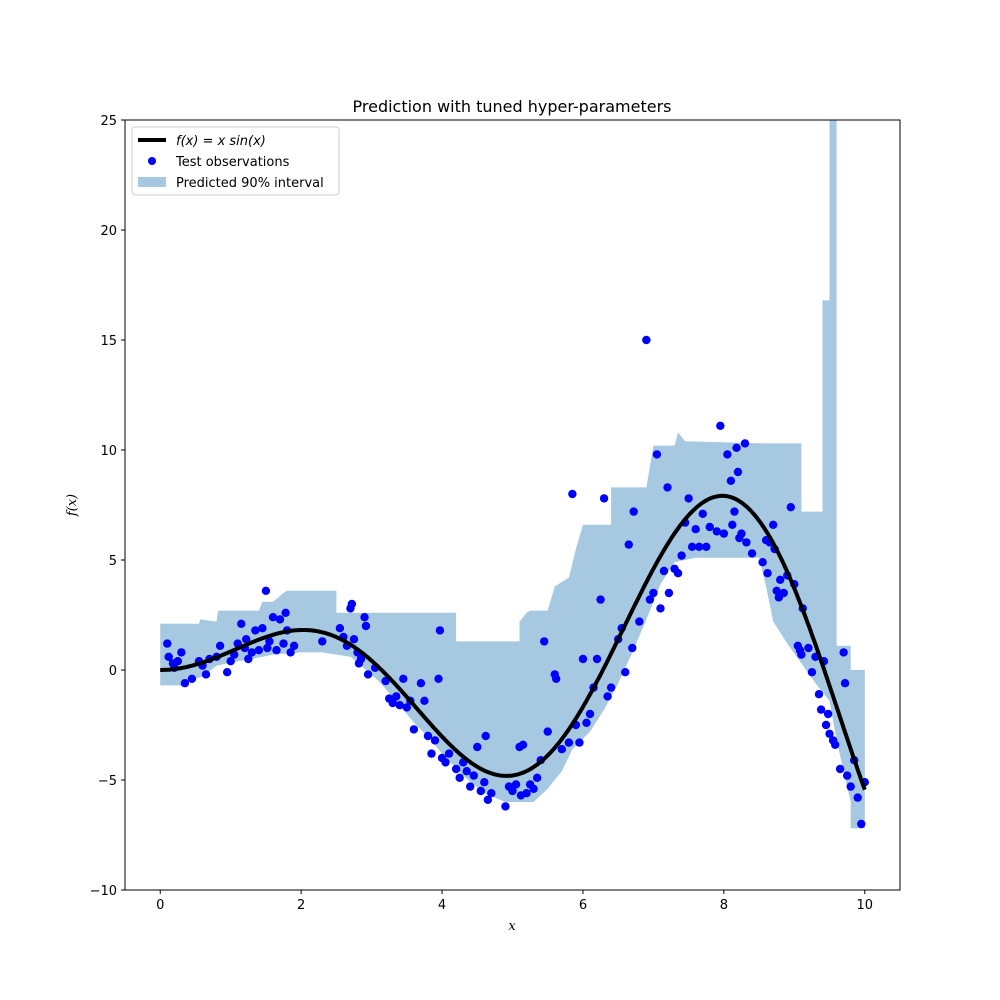 This screenshot has height=1000, width=1000. I want to click on y-axis-label: f(x), so click(72, 505).